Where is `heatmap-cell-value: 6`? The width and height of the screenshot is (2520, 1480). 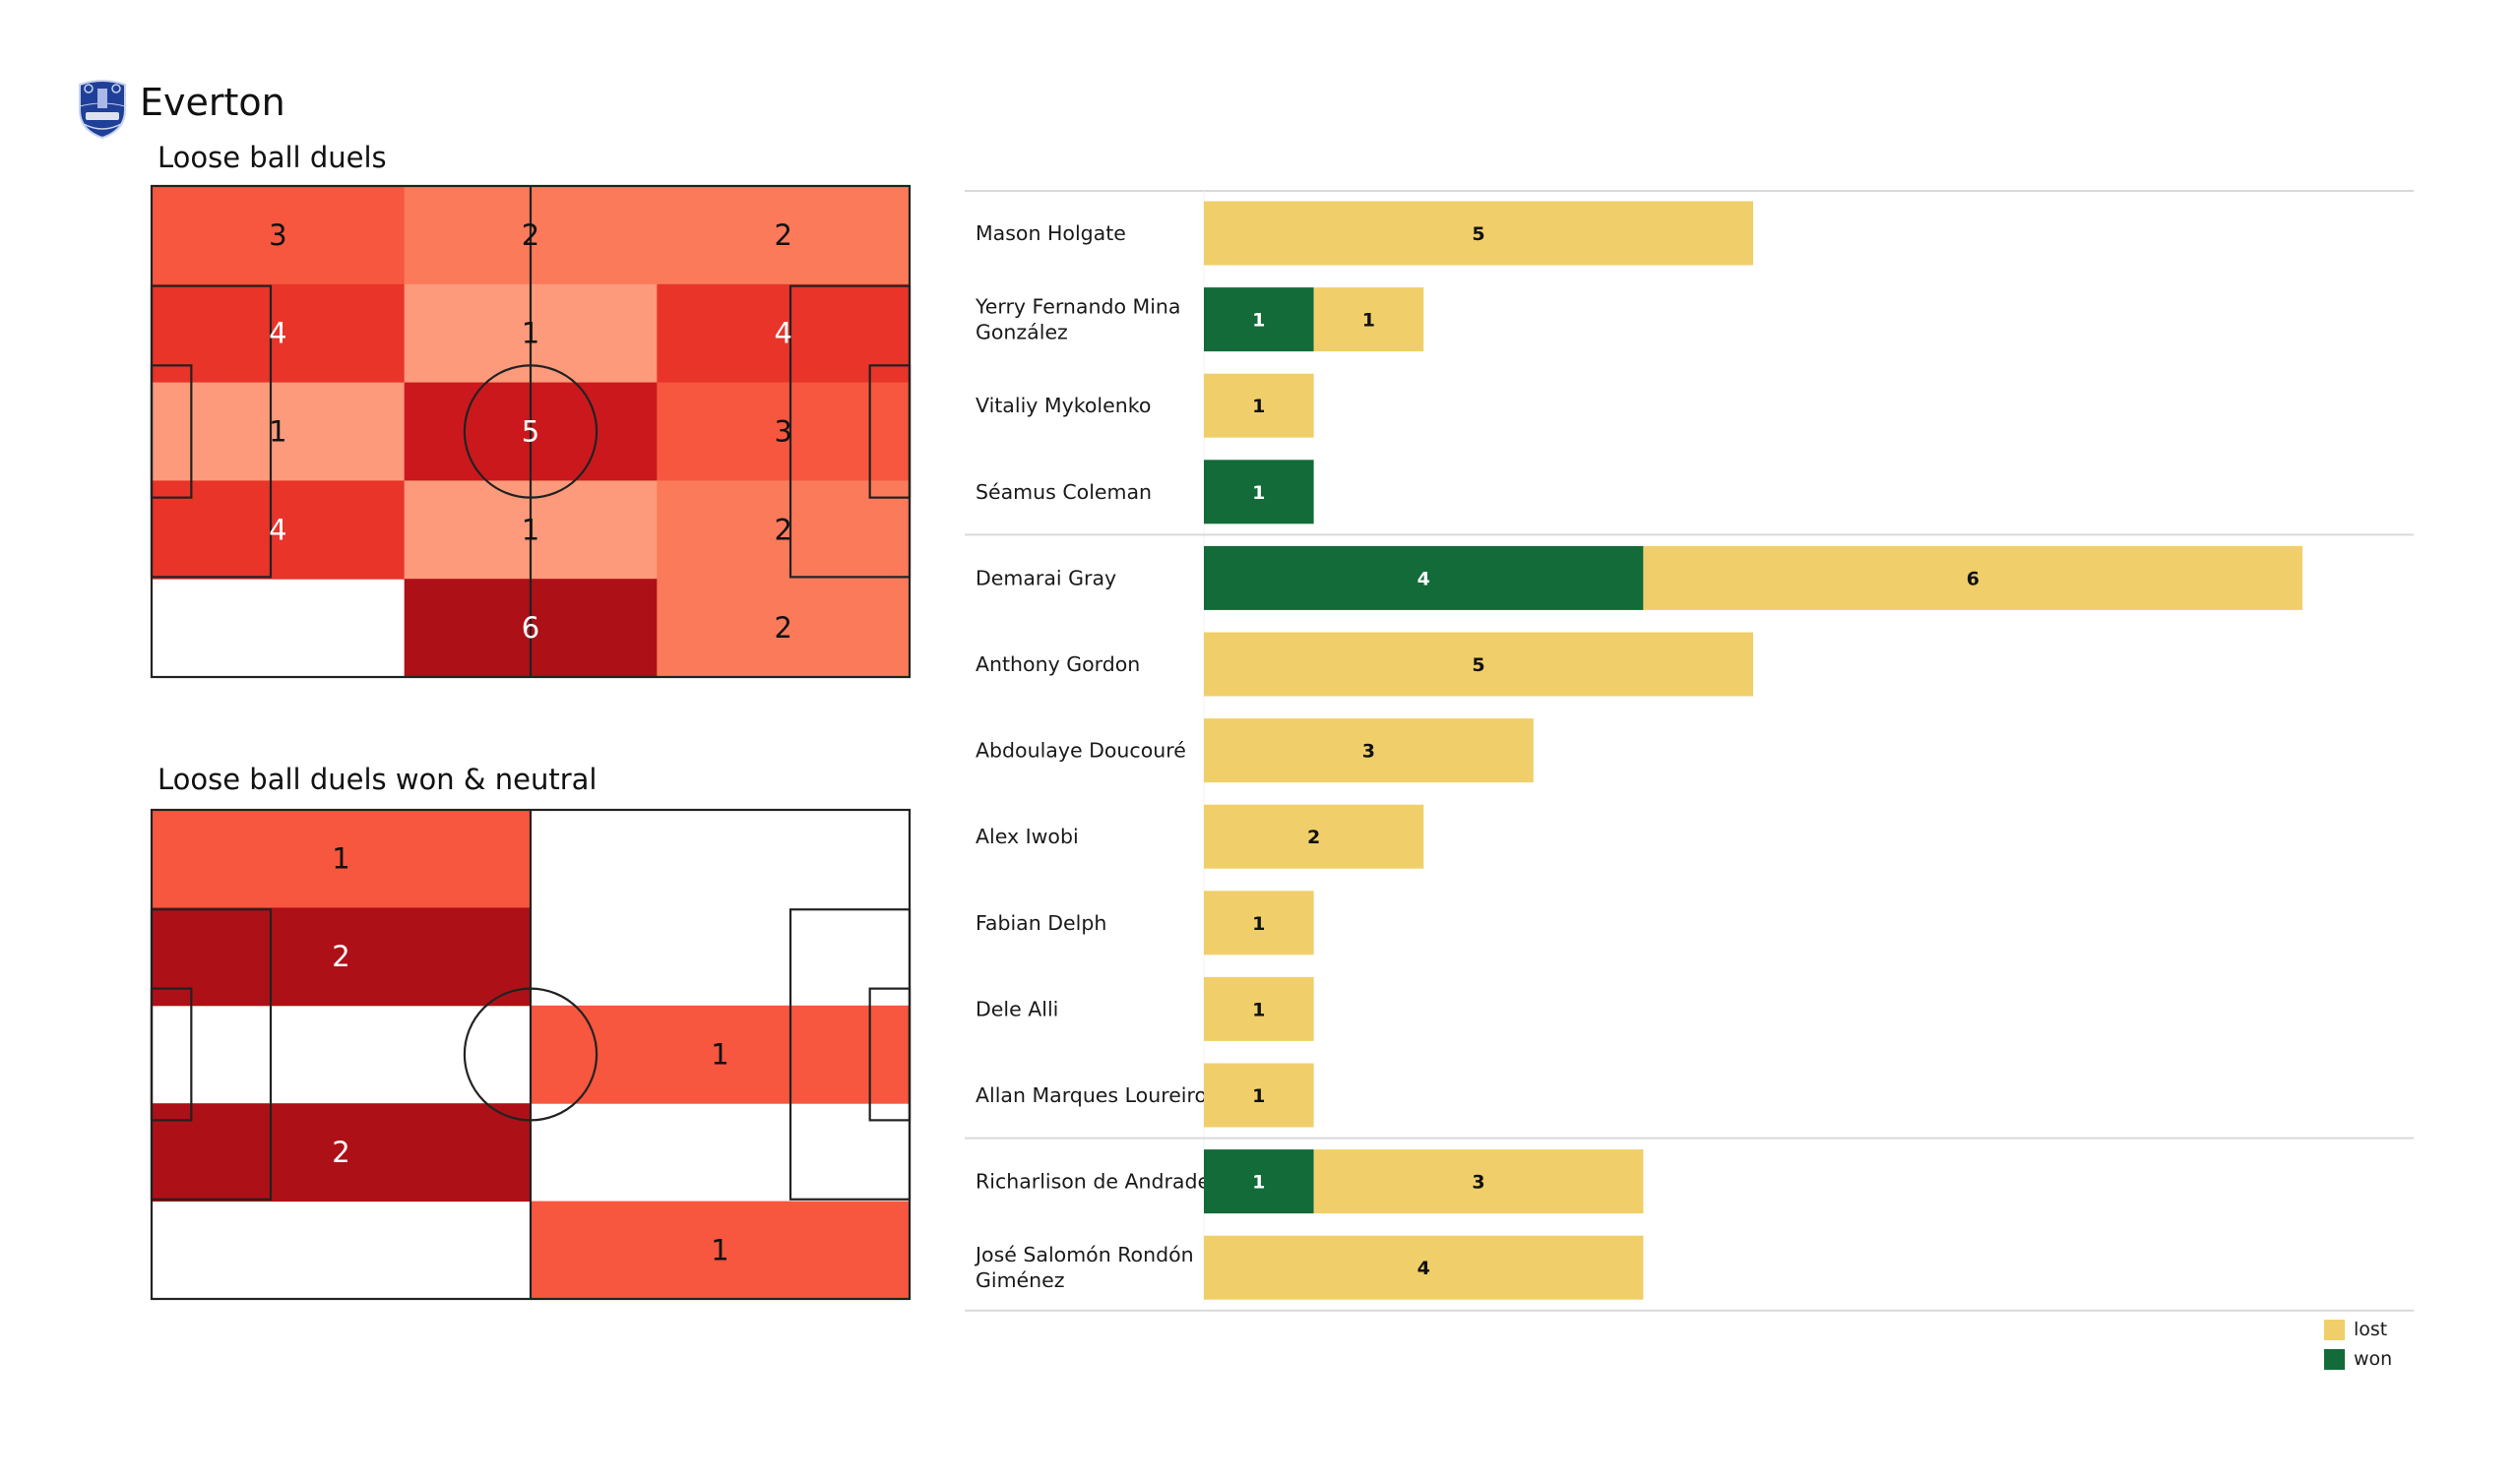 heatmap-cell-value: 6 is located at coordinates (530, 628).